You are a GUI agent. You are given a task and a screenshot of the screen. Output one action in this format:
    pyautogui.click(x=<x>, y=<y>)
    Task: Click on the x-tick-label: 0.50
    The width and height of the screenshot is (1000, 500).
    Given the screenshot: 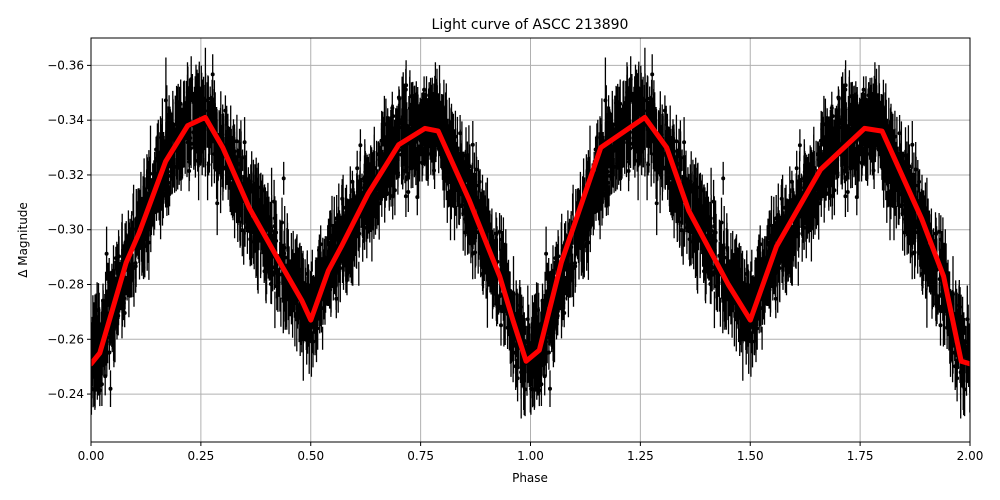 What is the action you would take?
    pyautogui.click(x=310, y=456)
    